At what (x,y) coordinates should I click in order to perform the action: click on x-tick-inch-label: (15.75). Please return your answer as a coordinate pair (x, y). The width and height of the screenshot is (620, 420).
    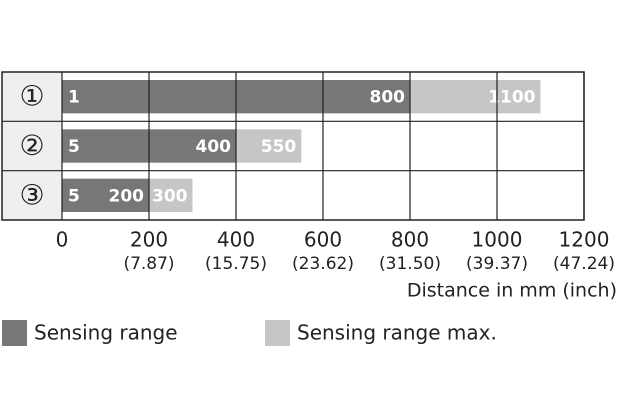
    Looking at the image, I should click on (236, 264).